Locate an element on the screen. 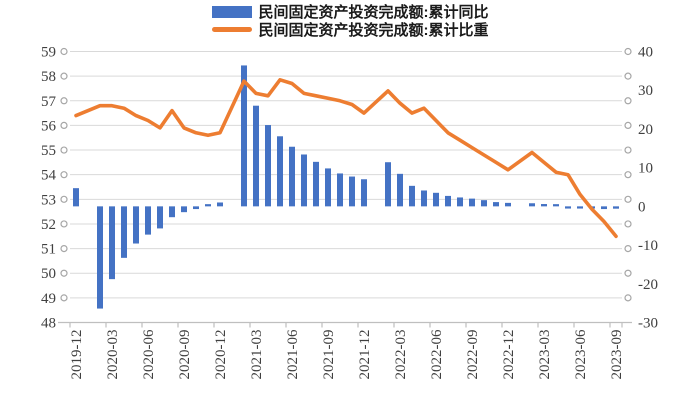 This screenshot has height=411, width=700. x-axis-label: 2023-06 is located at coordinates (581, 354).